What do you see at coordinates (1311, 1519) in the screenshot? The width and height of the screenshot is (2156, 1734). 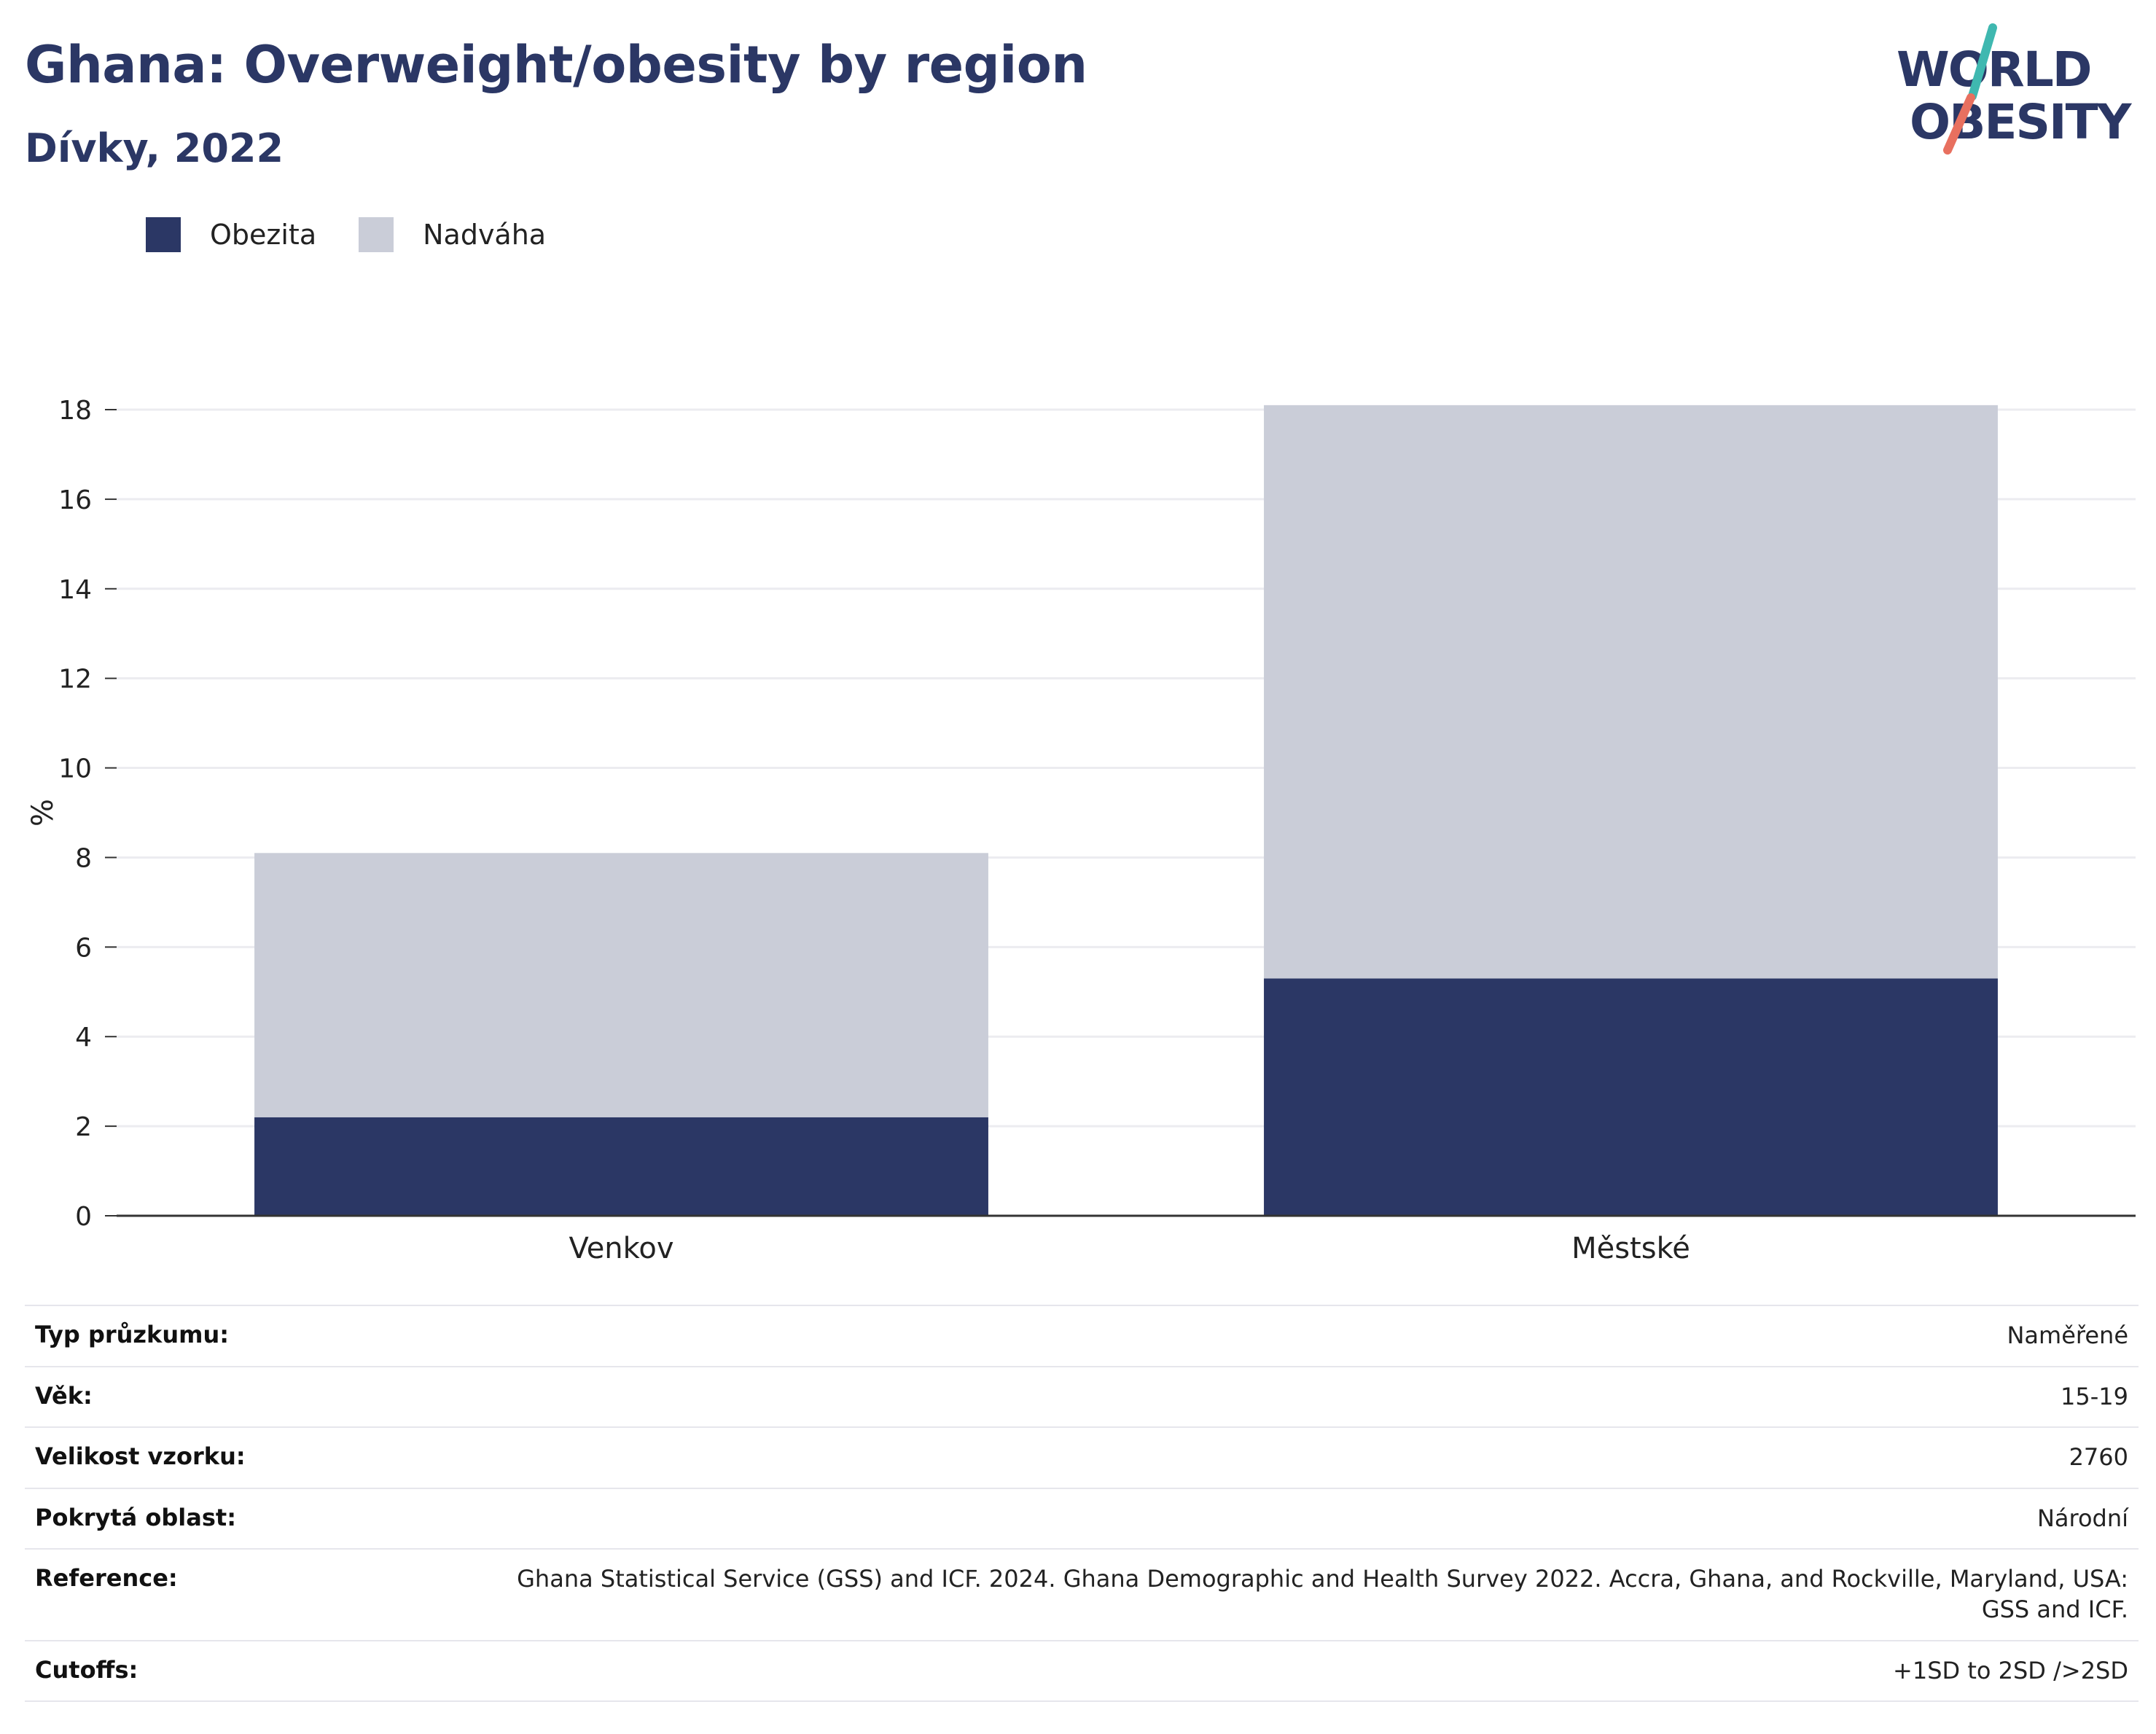 I see `info-value: Národní` at bounding box center [1311, 1519].